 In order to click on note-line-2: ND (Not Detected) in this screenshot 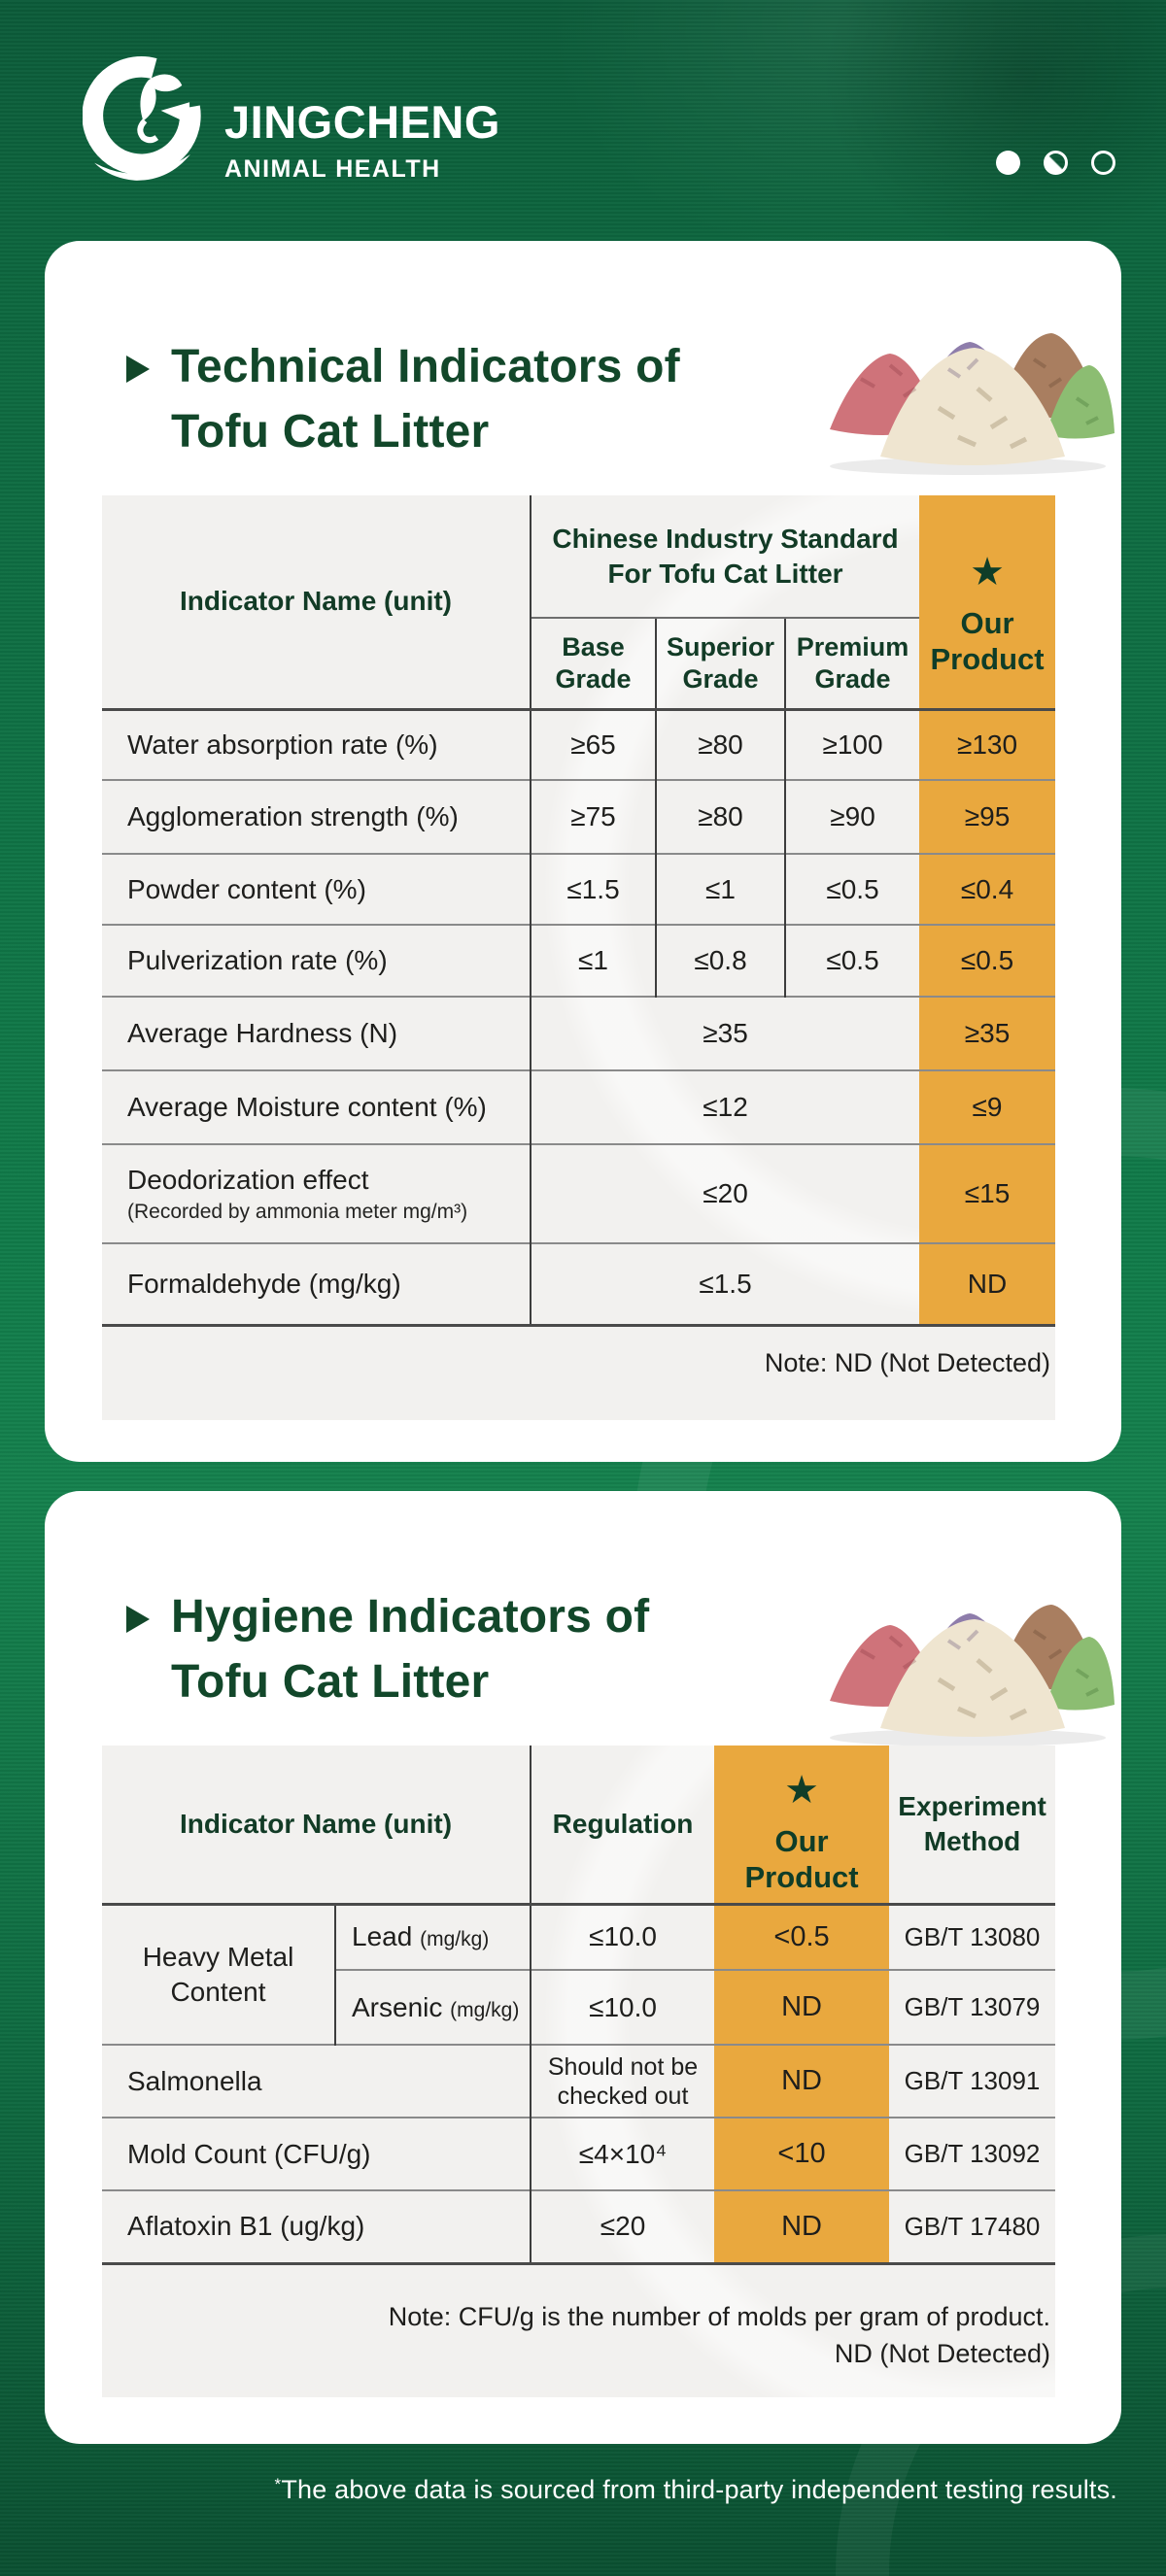, I will do `click(942, 2353)`.